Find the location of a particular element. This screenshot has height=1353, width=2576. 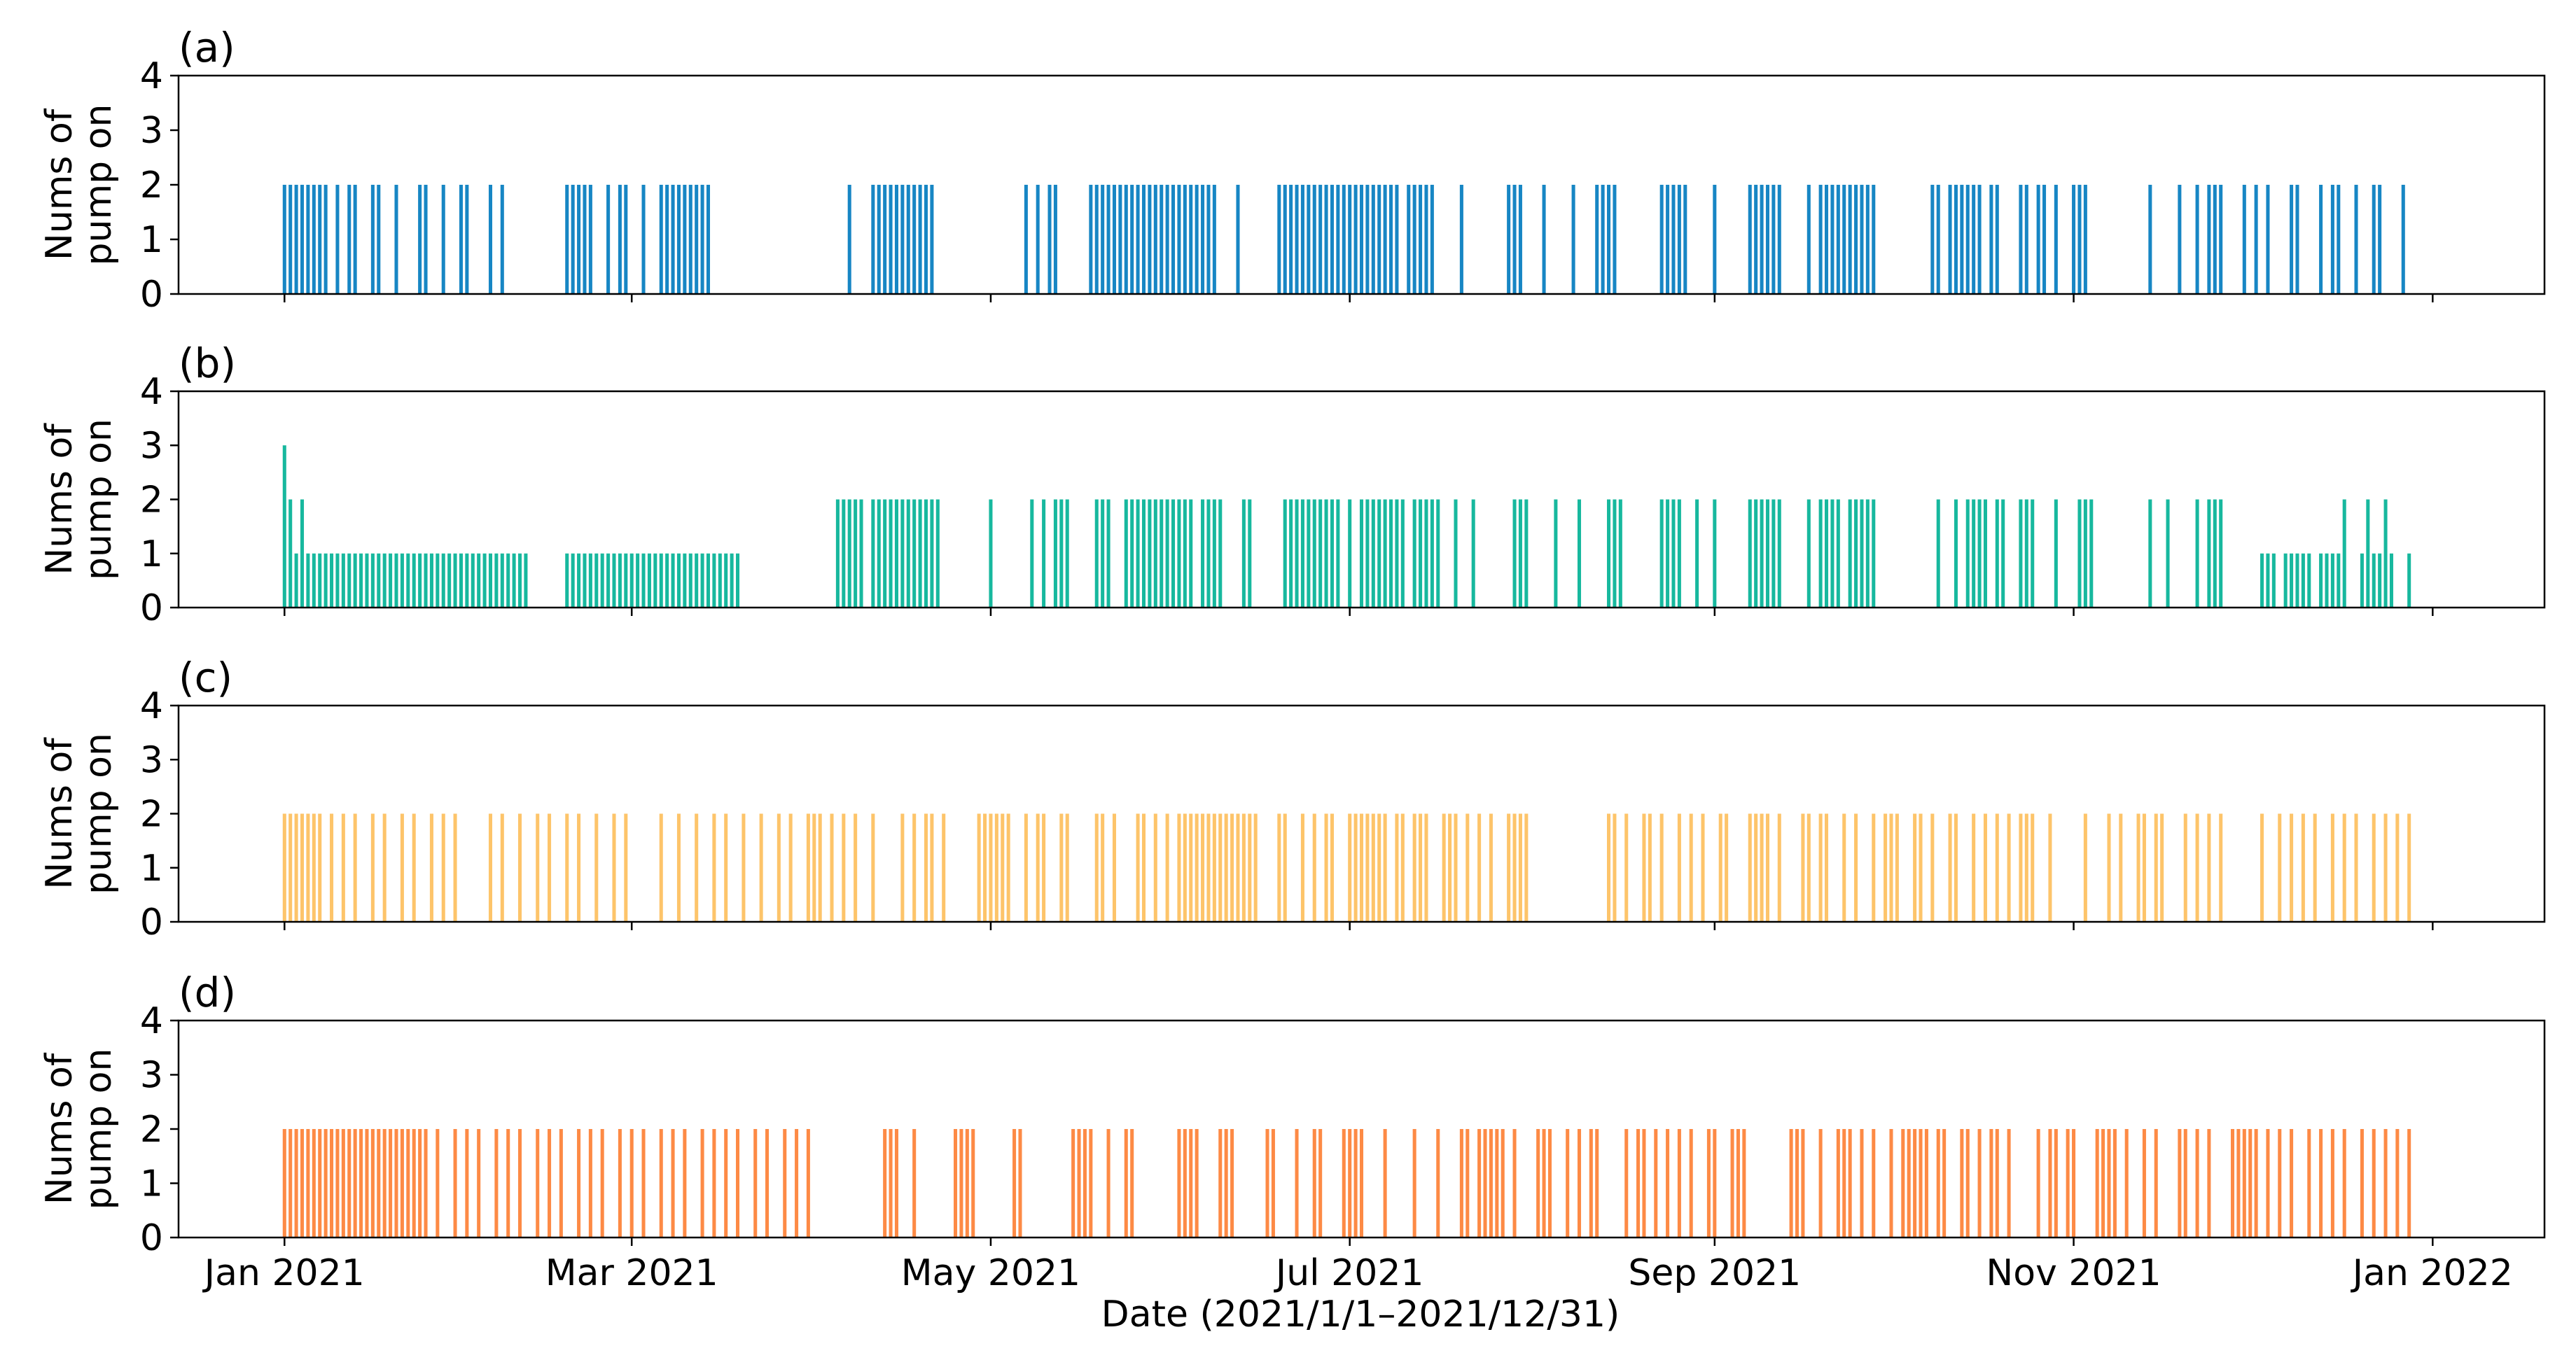

y-axis-label: Nums ofpump on is located at coordinates (79, 1129).